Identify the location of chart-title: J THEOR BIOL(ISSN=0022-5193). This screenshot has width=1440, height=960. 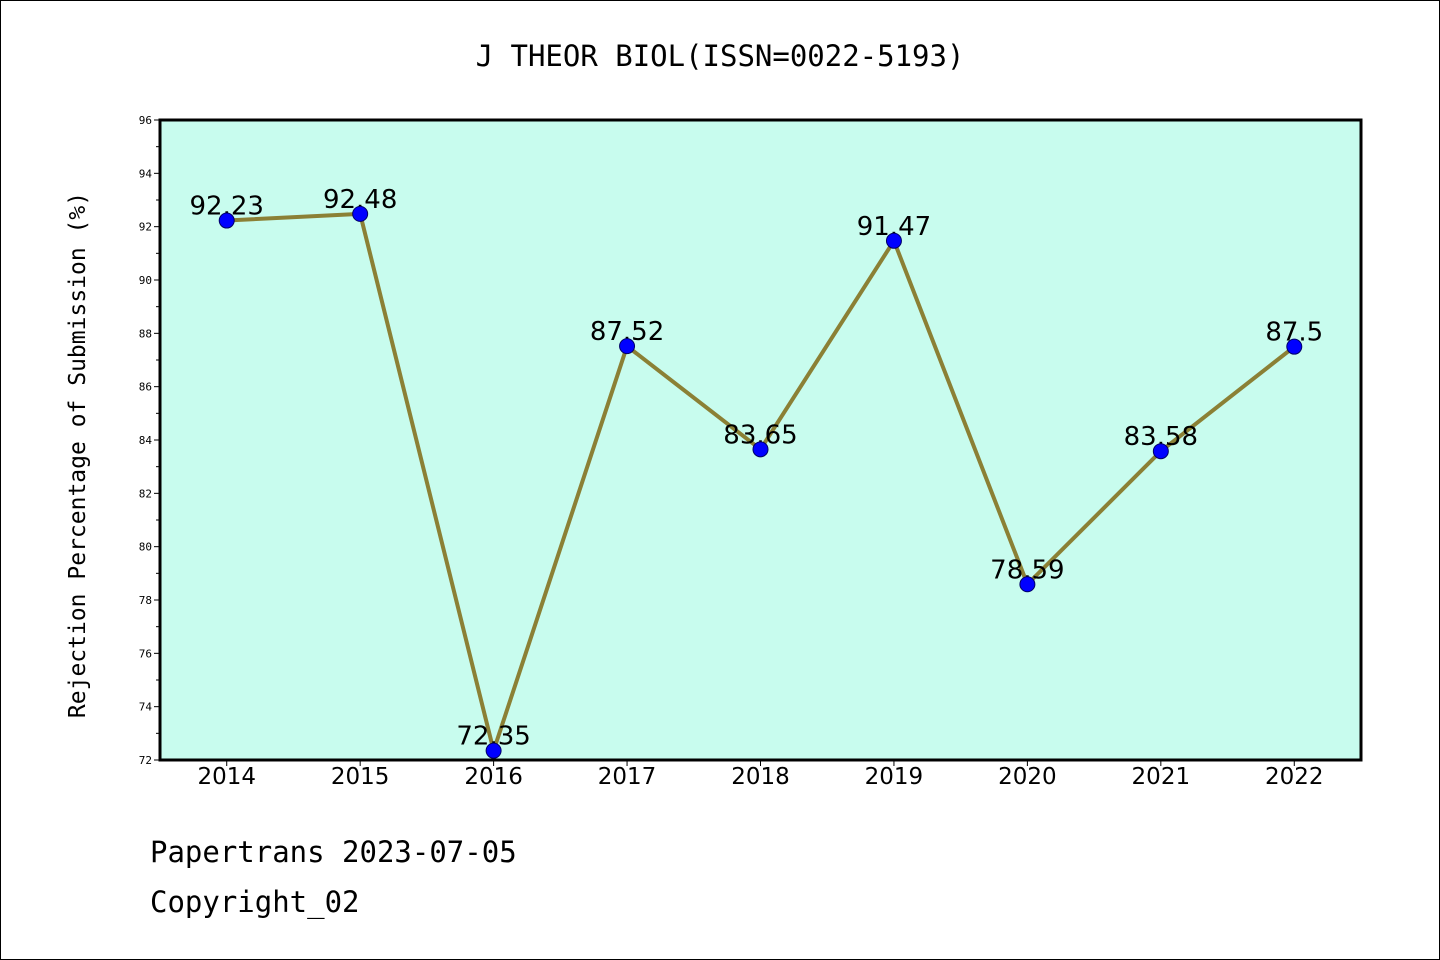
(720, 56).